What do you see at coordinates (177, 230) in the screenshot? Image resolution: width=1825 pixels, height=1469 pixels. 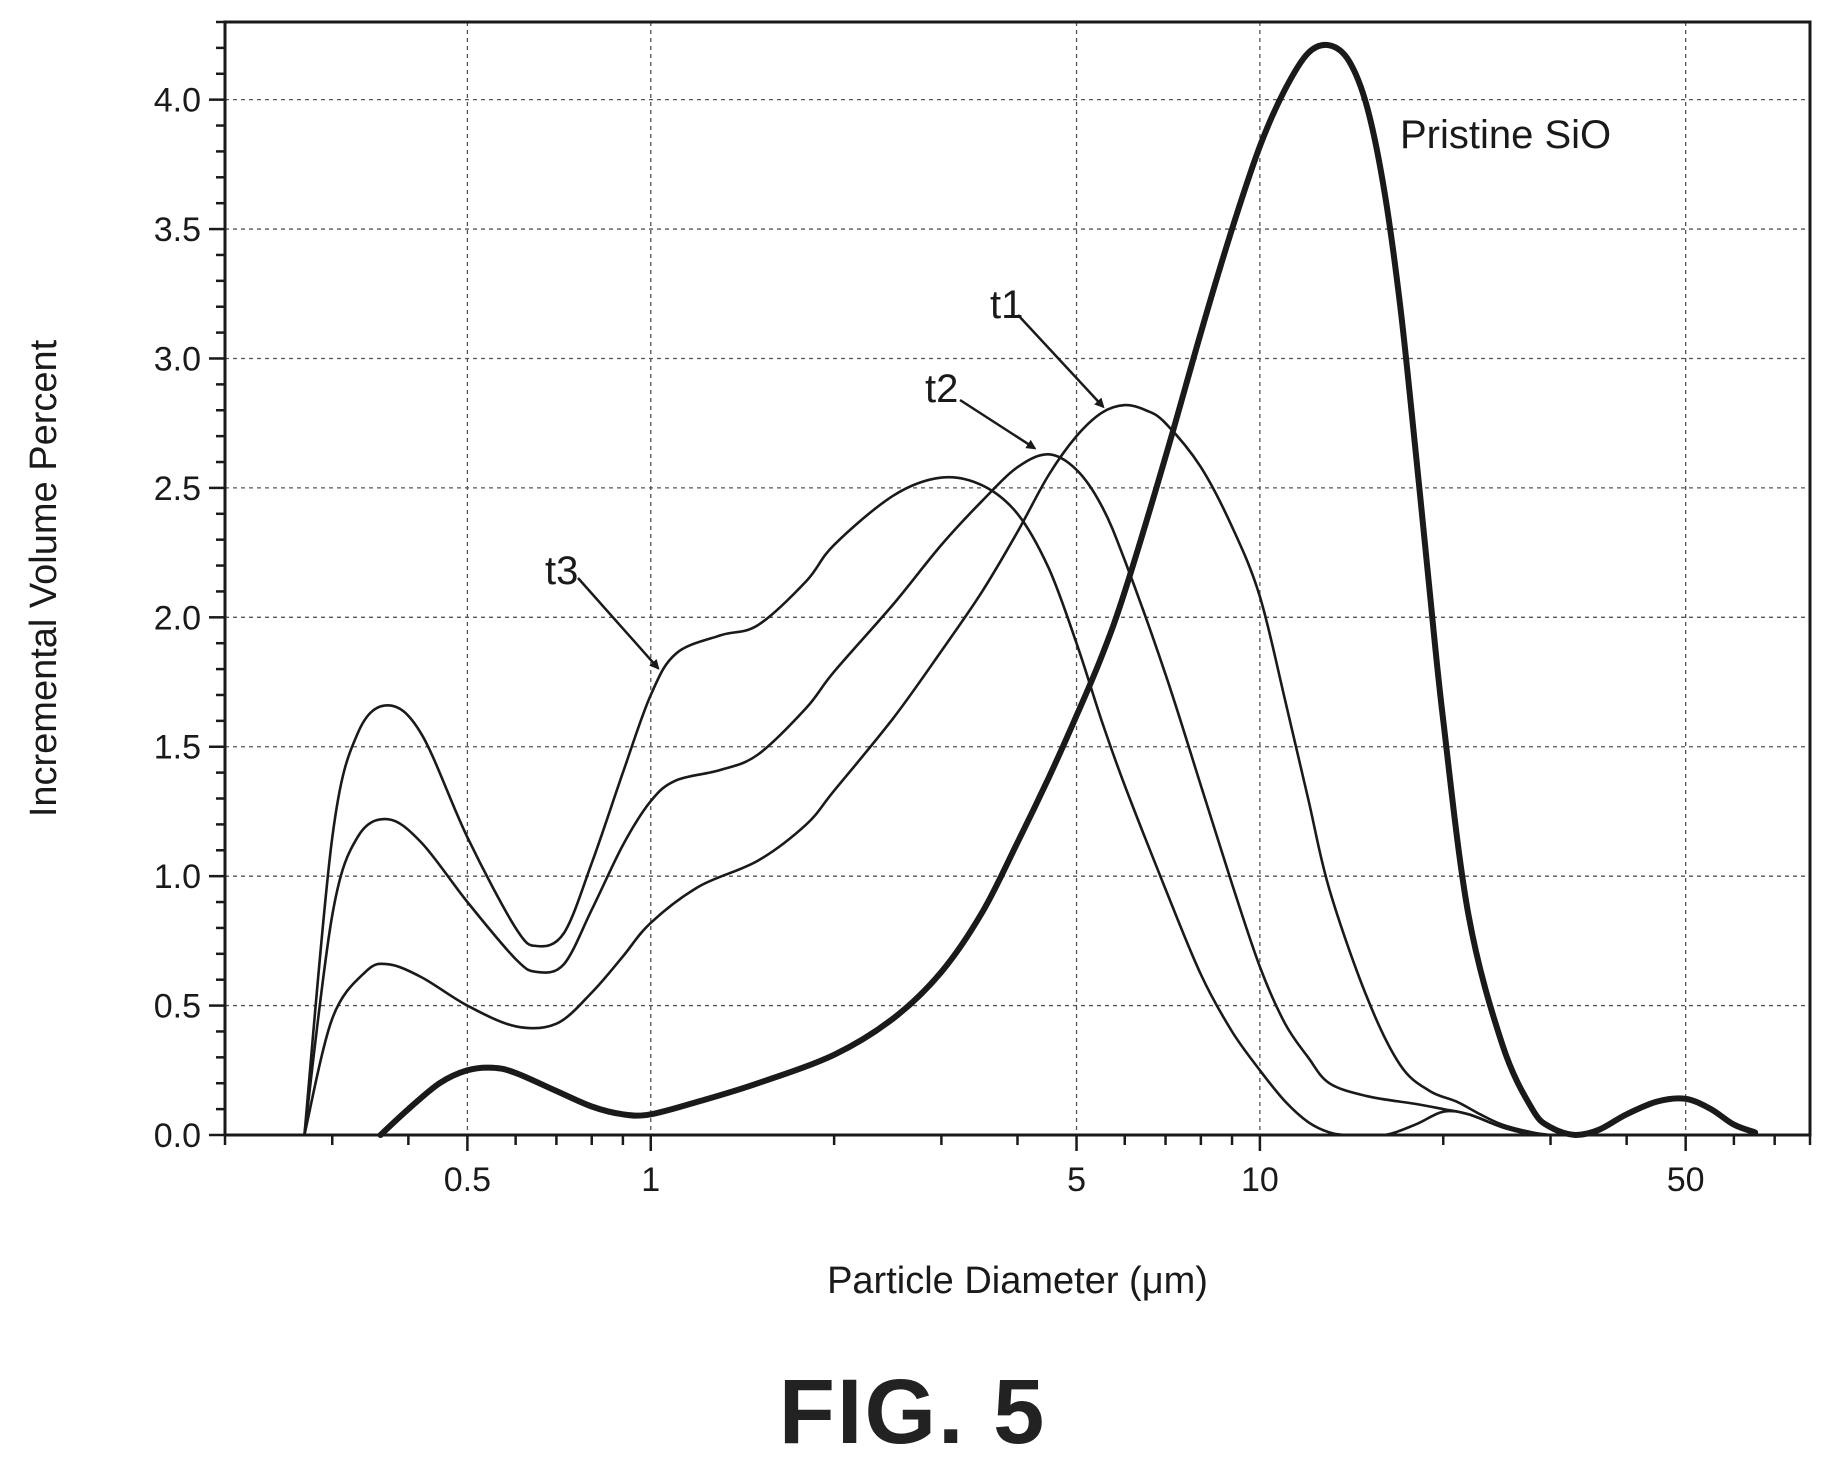 I see `y-tick-label: 3.5` at bounding box center [177, 230].